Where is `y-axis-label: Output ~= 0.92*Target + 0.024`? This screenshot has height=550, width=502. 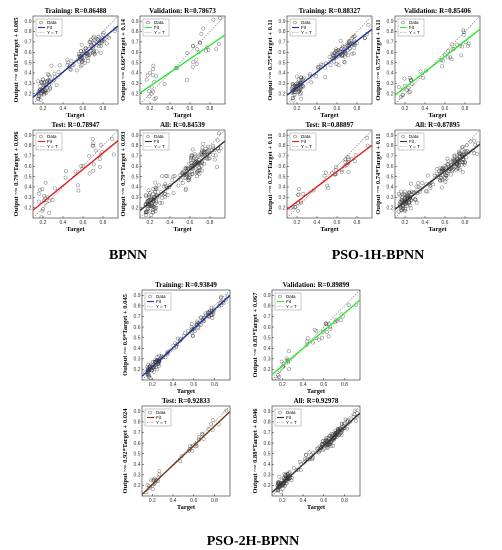 y-axis-label: Output ~= 0.92*Target + 0.024 is located at coordinates (125, 451).